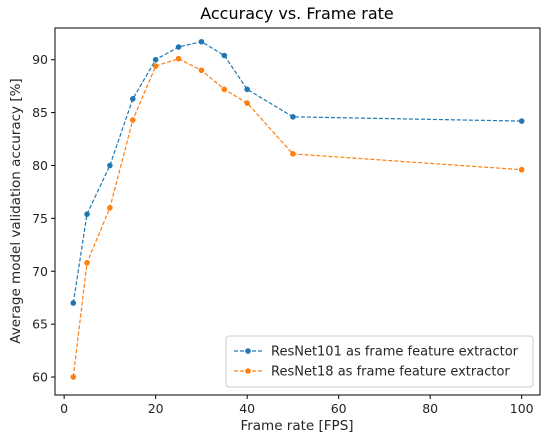  I want to click on y-axis: 60 65 70 75 80 85 90, so click(43, 218).